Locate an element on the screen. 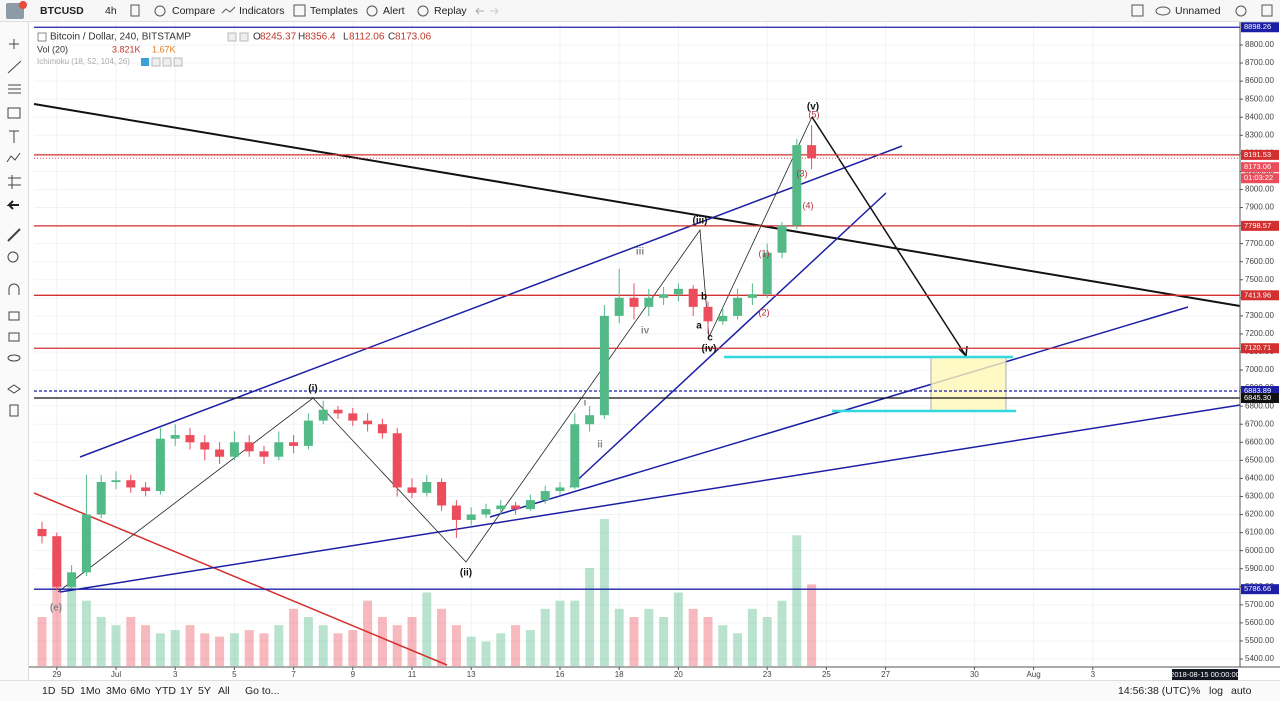 The image size is (1280, 701). trash-tool is located at coordinates (14, 410).